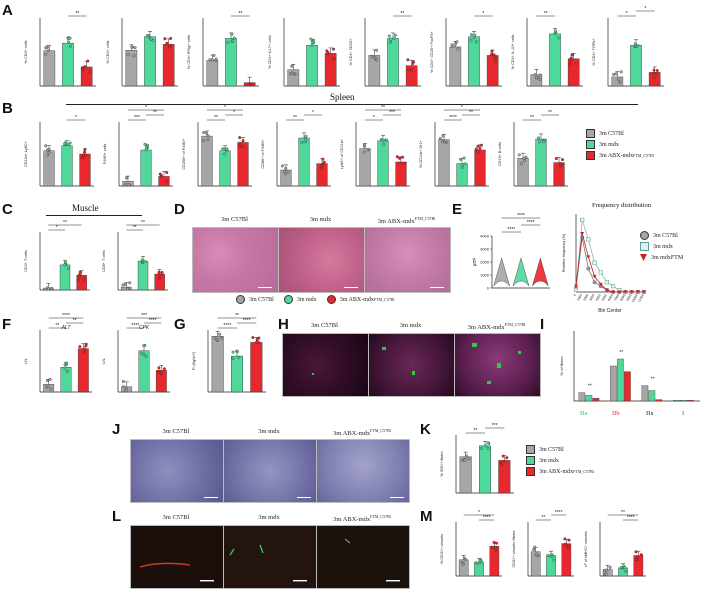  I want to click on legend-K: 3m C57Bl 3m mdx 3m ABX-mdx FTM_C57Bl, so click(560, 460).